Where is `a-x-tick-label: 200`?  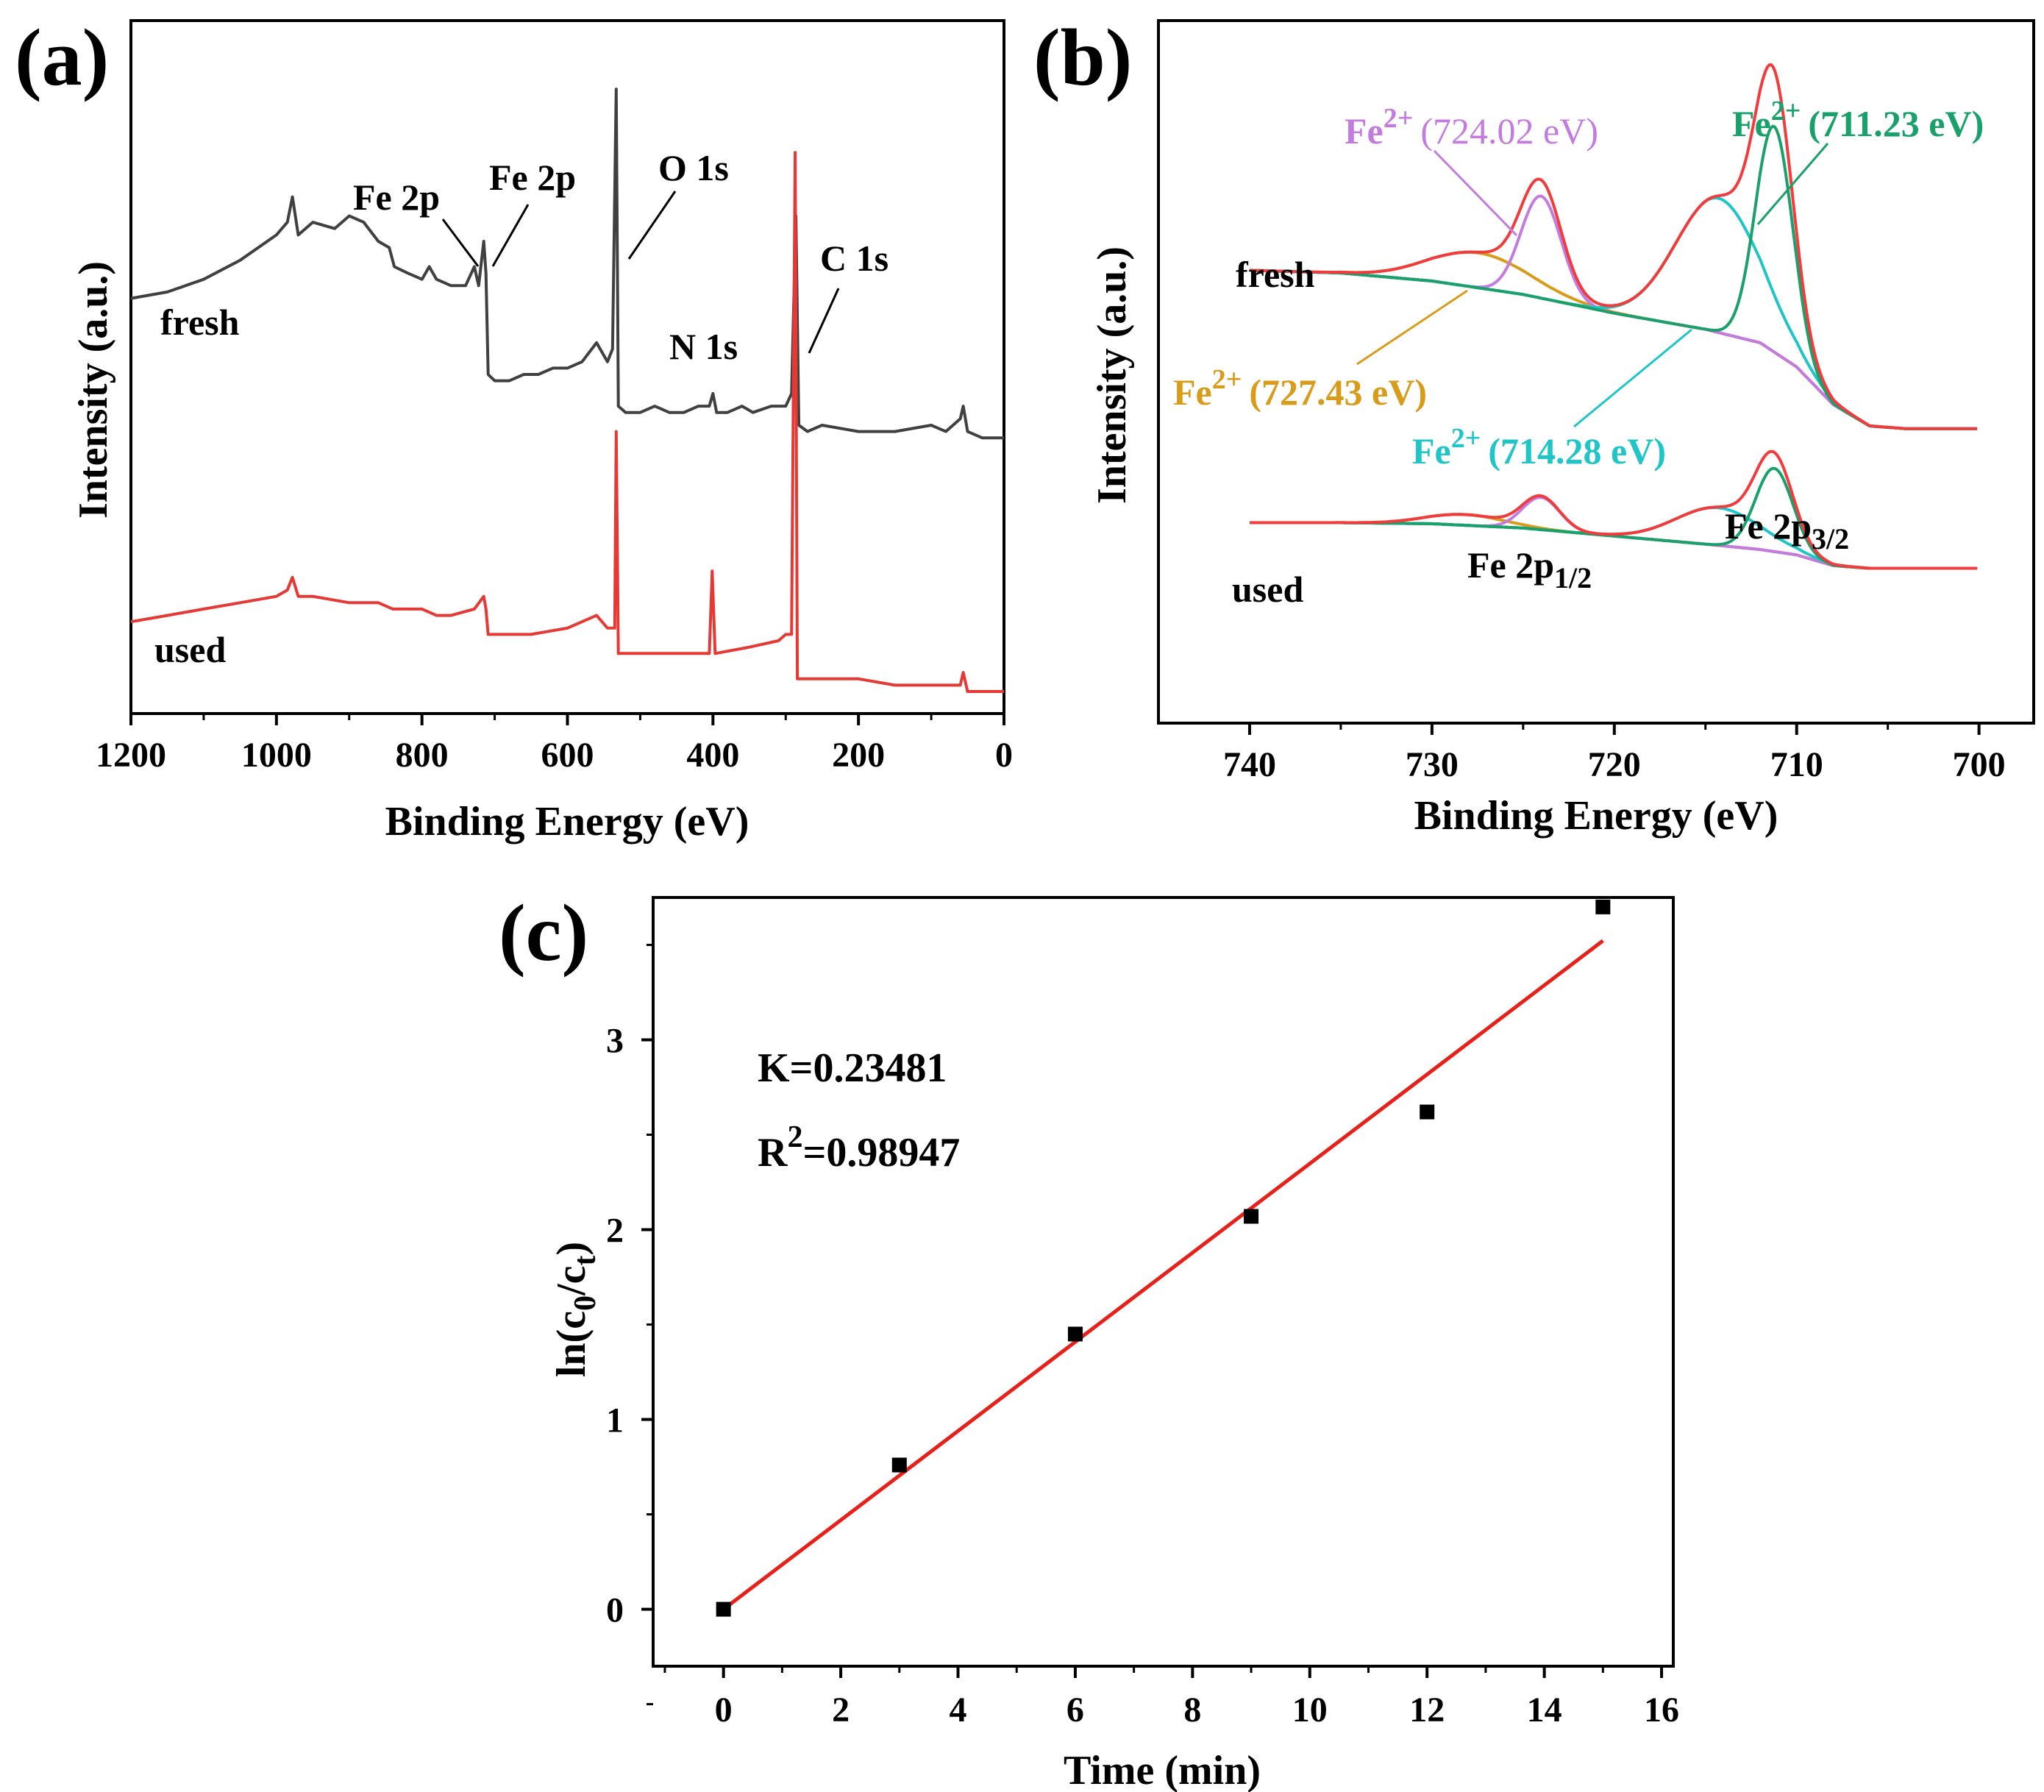
a-x-tick-label: 200 is located at coordinates (858, 755).